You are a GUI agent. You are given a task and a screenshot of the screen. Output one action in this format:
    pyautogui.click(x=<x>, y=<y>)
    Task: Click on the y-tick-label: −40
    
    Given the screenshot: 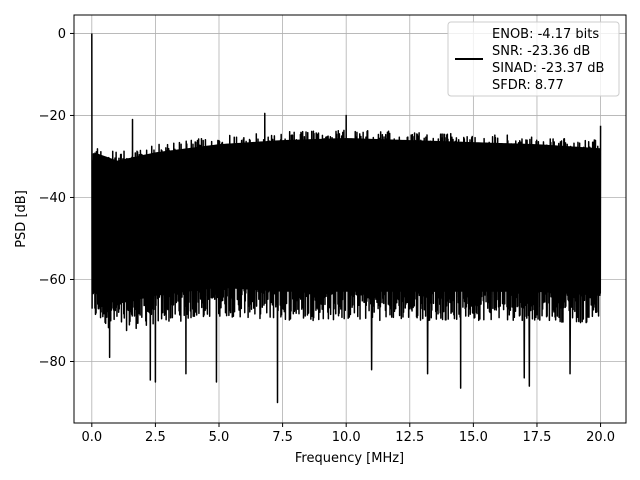 What is the action you would take?
    pyautogui.click(x=52, y=198)
    